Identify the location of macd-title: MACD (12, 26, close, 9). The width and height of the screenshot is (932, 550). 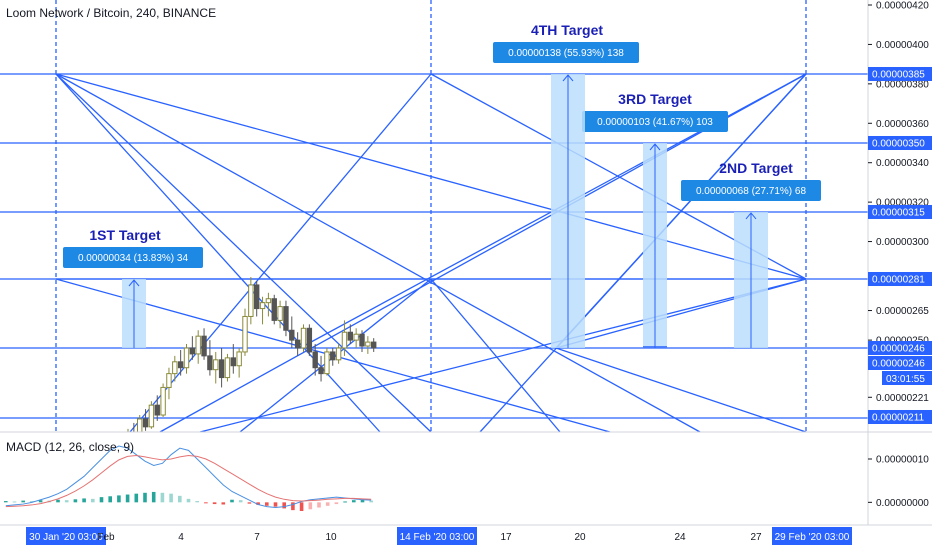
(70, 447).